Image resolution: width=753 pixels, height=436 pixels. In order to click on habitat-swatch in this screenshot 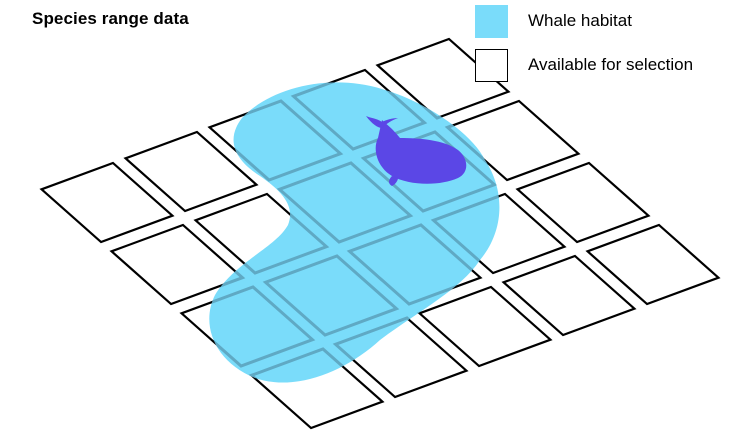, I will do `click(491, 21)`.